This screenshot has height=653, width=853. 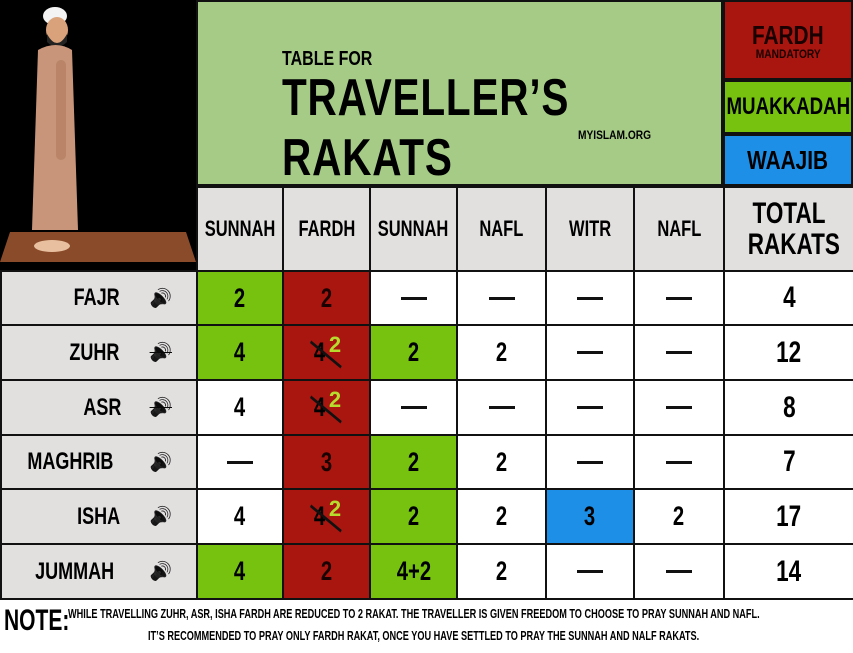 I want to click on total-value: 12, so click(x=789, y=352).